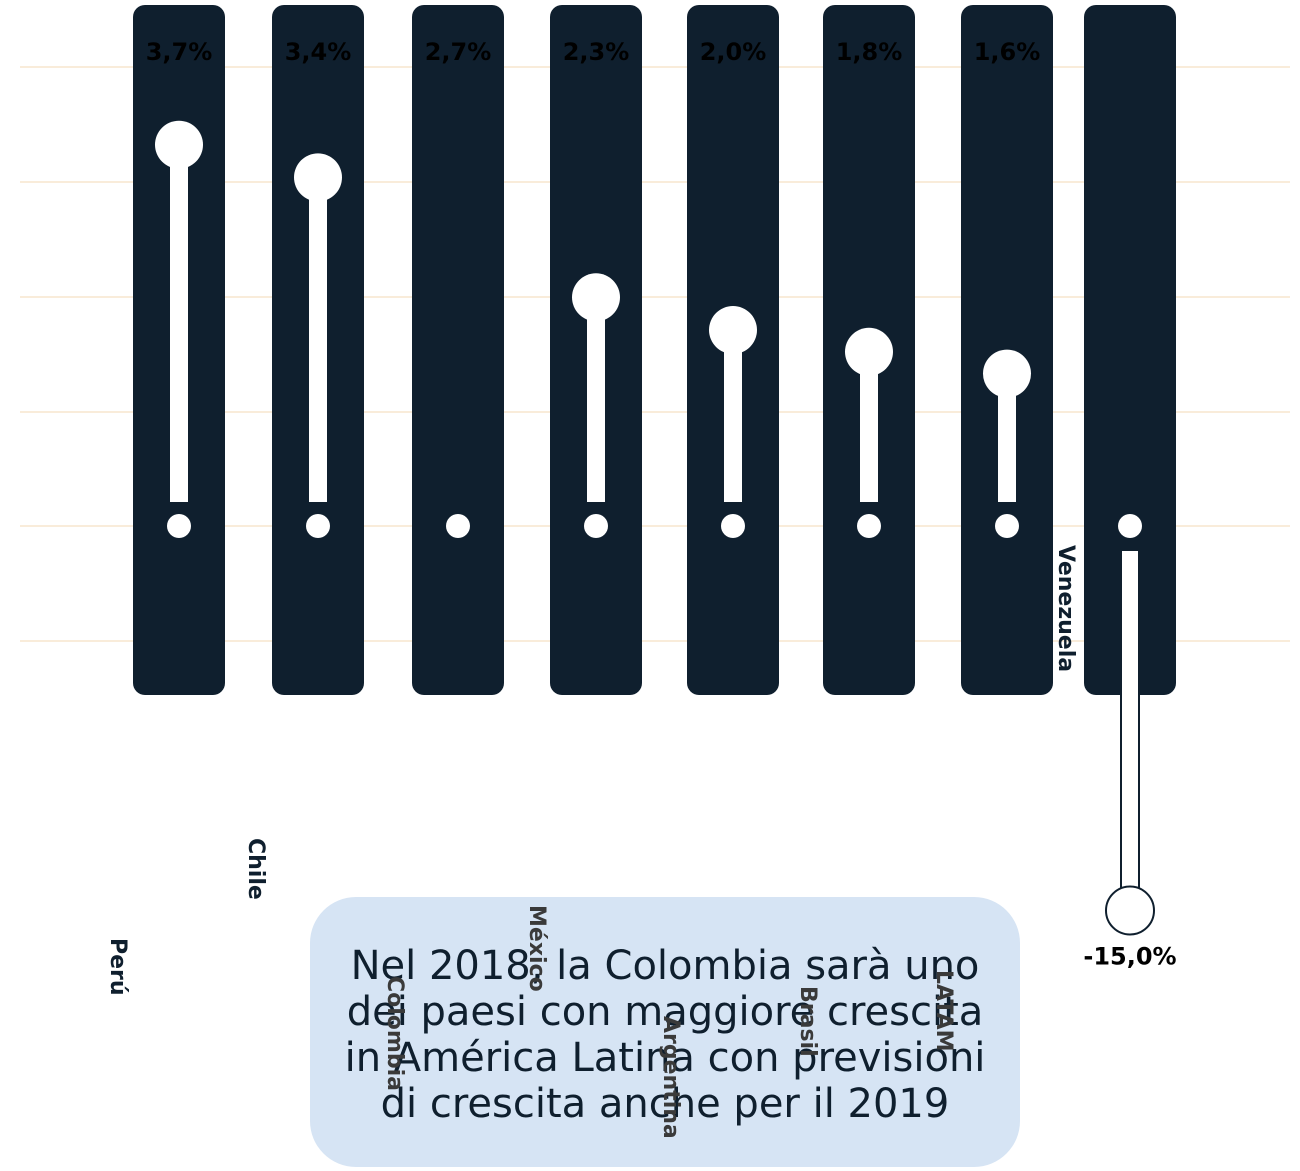  Describe the element at coordinates (1130, 526) in the screenshot. I see `base-dot-venezuela` at that location.